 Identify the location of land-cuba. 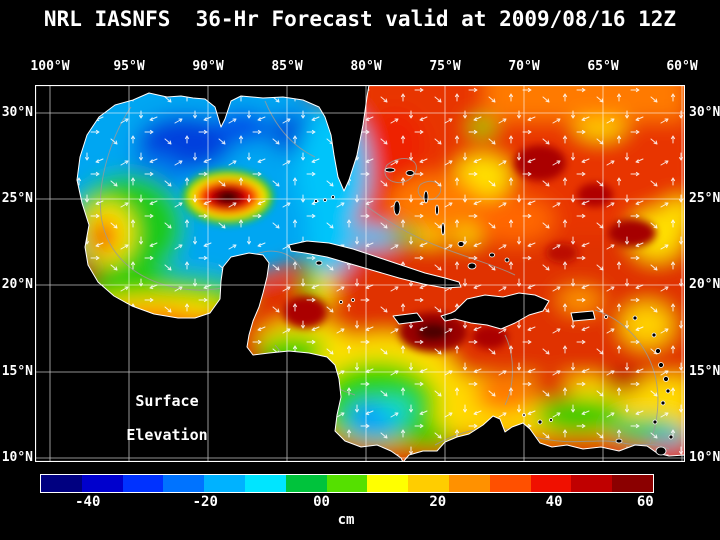
(375, 264).